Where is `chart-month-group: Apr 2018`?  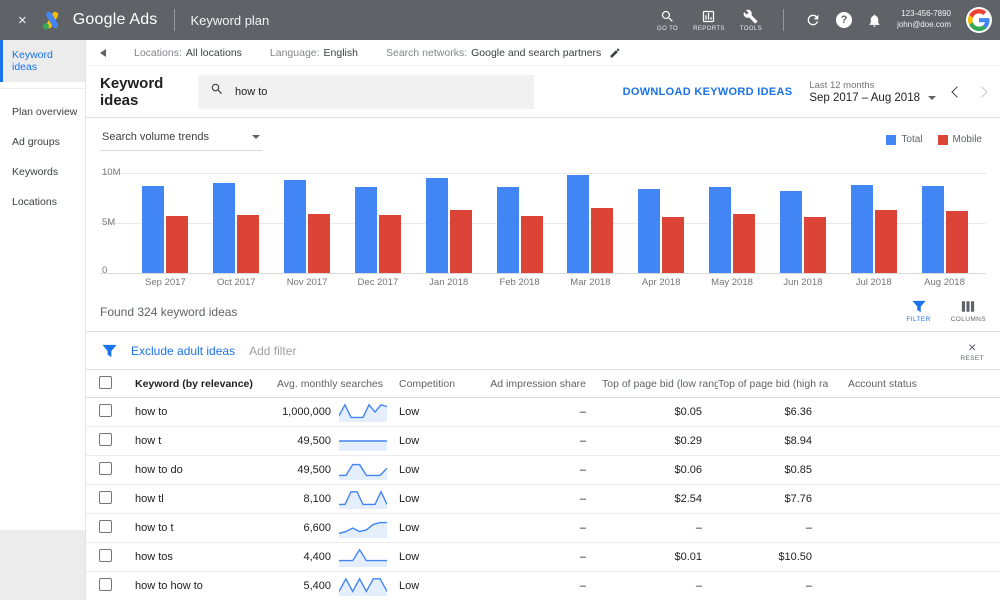
chart-month-group: Apr 2018 is located at coordinates (661, 230).